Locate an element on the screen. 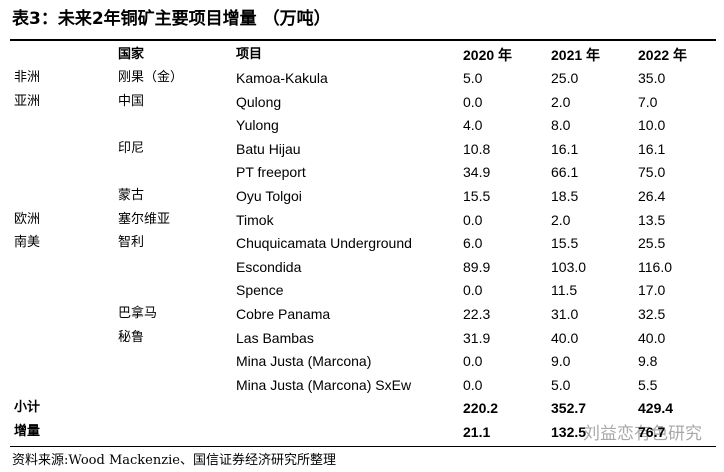  value-cell: 25.0 is located at coordinates (565, 78).